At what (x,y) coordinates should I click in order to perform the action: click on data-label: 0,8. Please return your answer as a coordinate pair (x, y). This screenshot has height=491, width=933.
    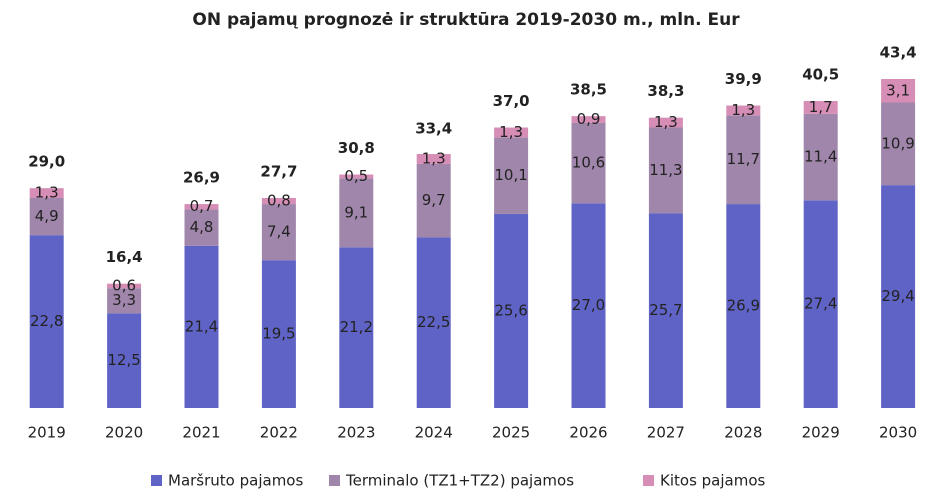
    Looking at the image, I should click on (279, 201).